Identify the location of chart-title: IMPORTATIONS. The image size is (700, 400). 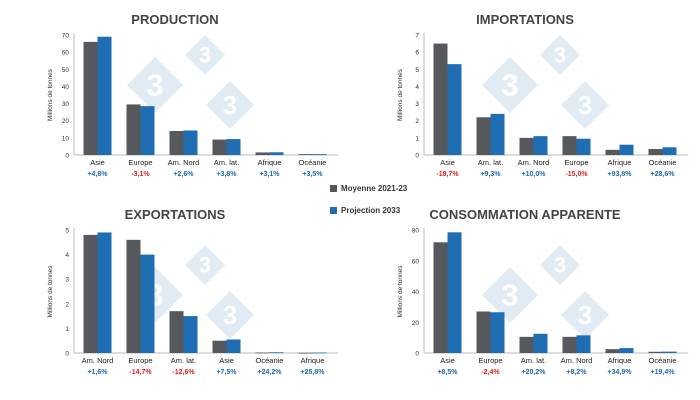
(525, 19).